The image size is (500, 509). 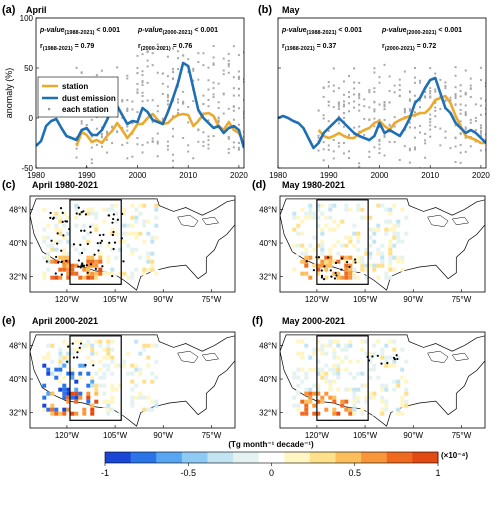 What do you see at coordinates (18, 243) in the screenshot?
I see `map-y-tick-label: 40°N` at bounding box center [18, 243].